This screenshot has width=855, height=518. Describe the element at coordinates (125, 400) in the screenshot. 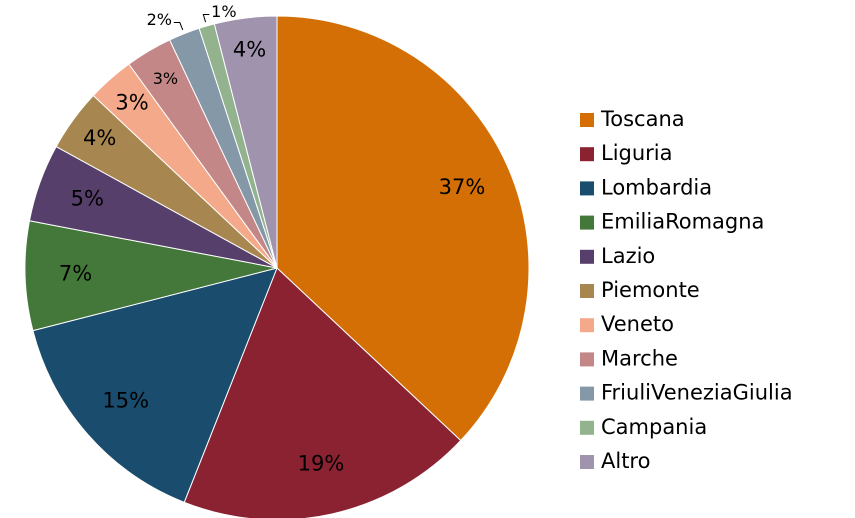

I see `data-label: 15%` at that location.